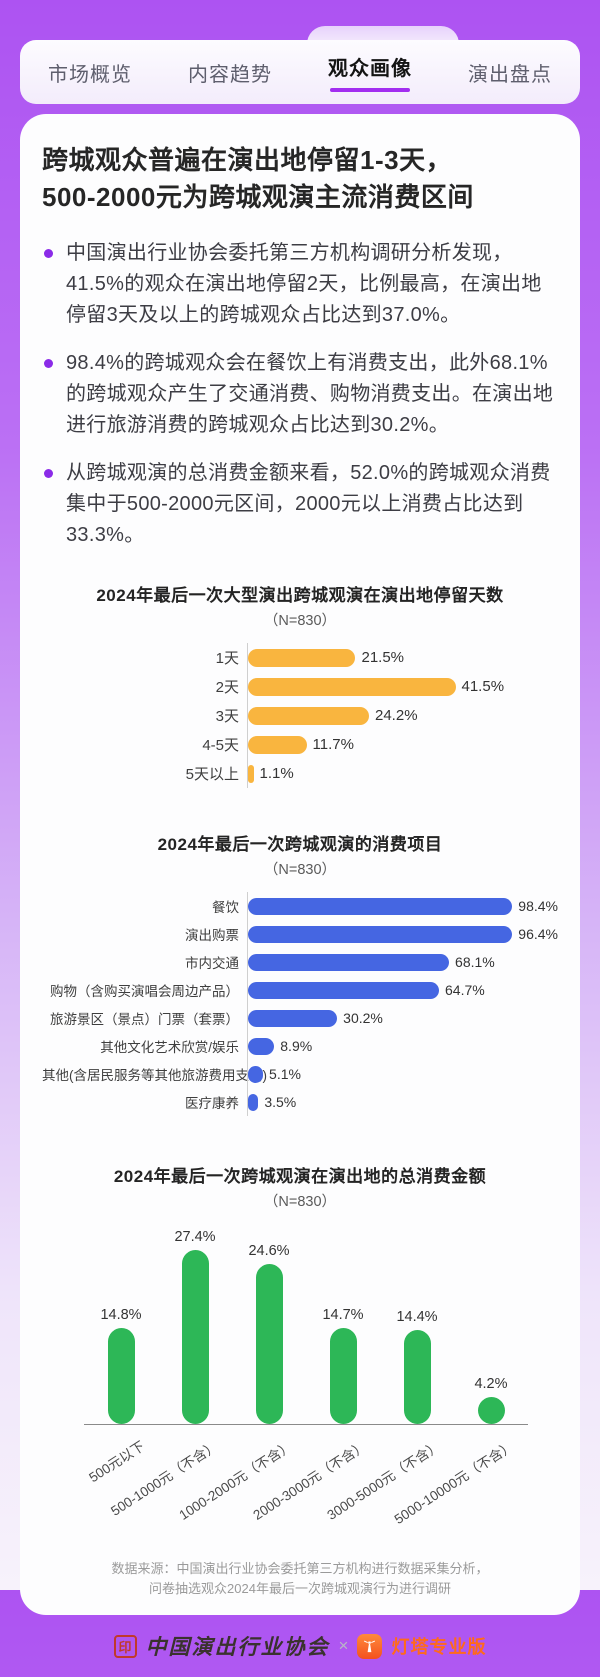 This screenshot has width=600, height=1677. What do you see at coordinates (300, 1568) in the screenshot?
I see `data-source-line1: 数据来源：中国演出行业协会委托第三方机构进行数据采集分析，` at bounding box center [300, 1568].